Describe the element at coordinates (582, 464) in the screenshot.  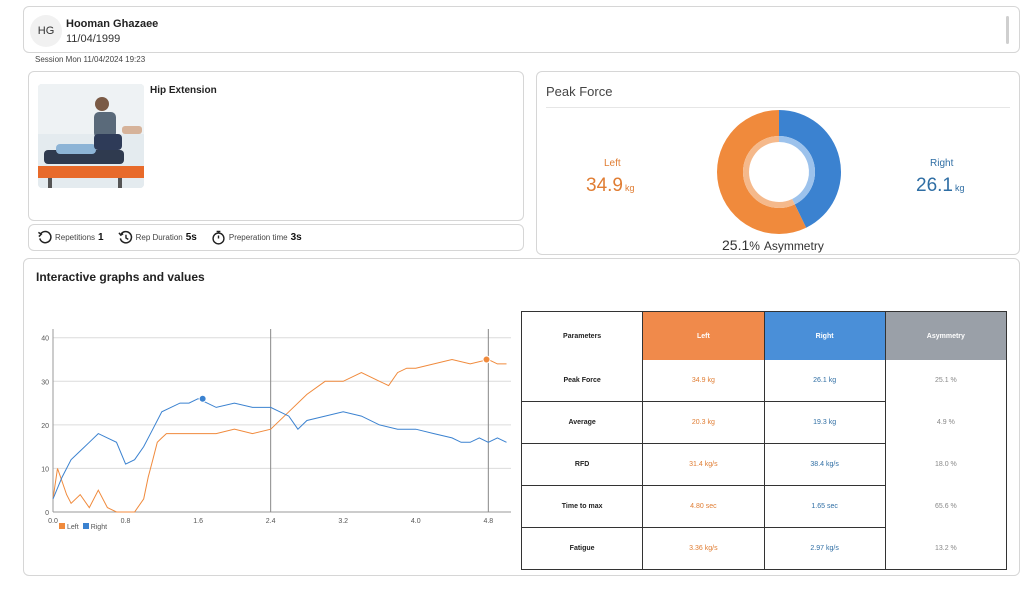
I see `param-name: RFD` at that location.